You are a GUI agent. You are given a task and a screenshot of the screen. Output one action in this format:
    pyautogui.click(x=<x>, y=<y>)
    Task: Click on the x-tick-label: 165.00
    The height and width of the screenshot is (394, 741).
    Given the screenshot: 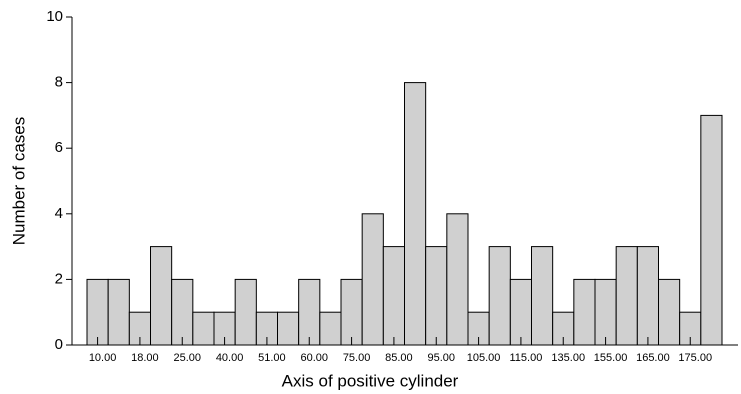 What is the action you would take?
    pyautogui.click(x=653, y=358)
    